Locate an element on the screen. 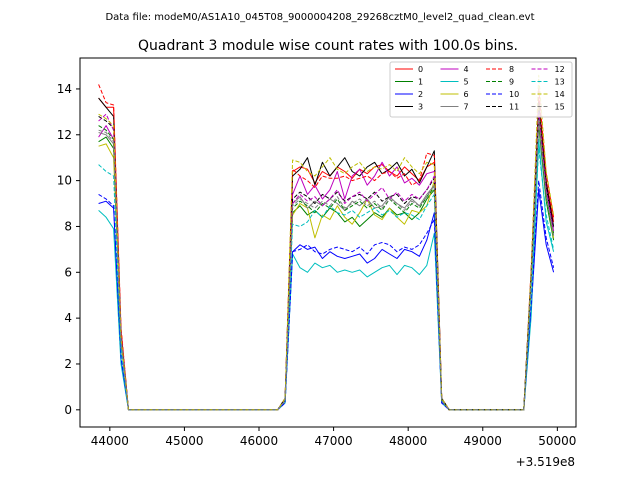 The image size is (640, 480). legend-label-13: 13 is located at coordinates (560, 82).